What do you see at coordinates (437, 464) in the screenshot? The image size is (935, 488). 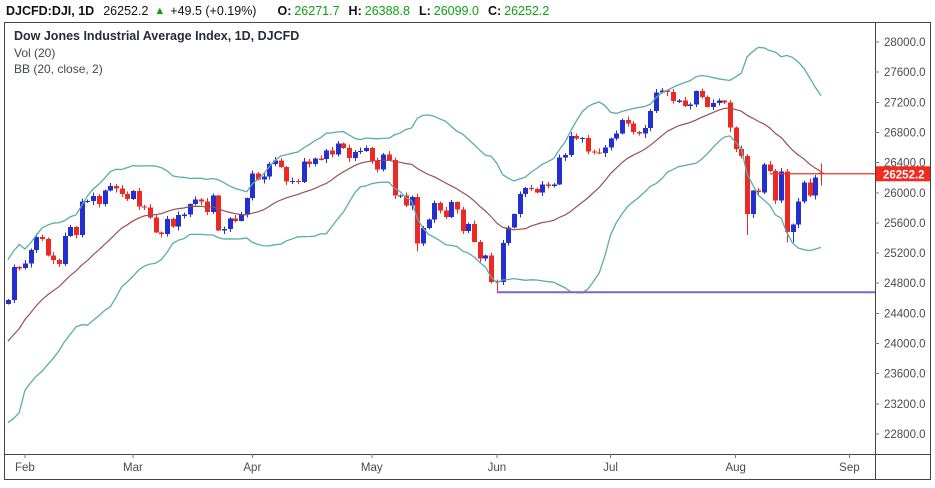 I see `time-scale: Feb Mar Apr May Jun Jul Aug Sep` at bounding box center [437, 464].